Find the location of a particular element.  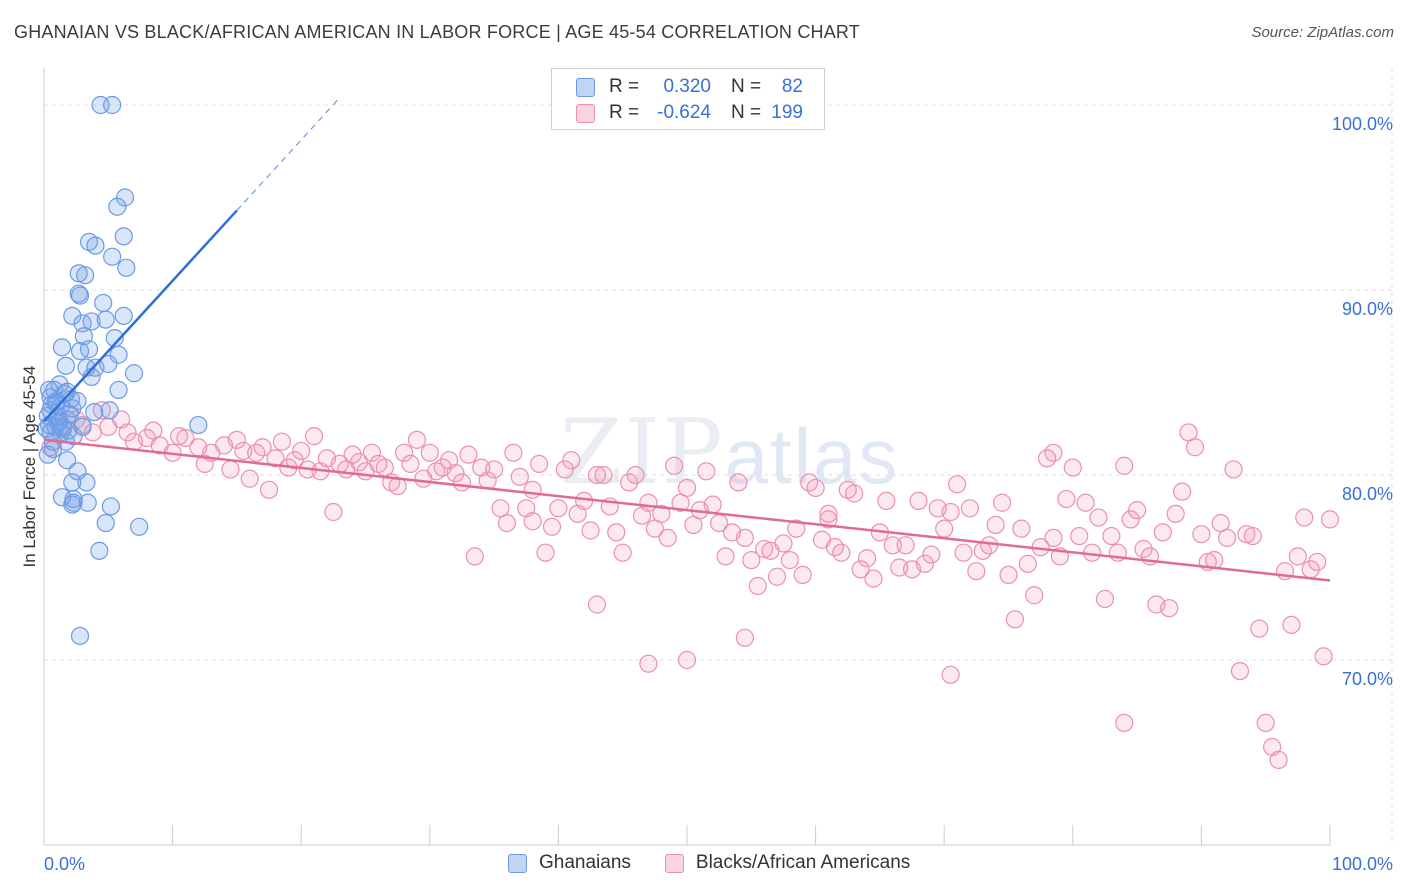

legend-r-label: R = is located at coordinates (624, 86).